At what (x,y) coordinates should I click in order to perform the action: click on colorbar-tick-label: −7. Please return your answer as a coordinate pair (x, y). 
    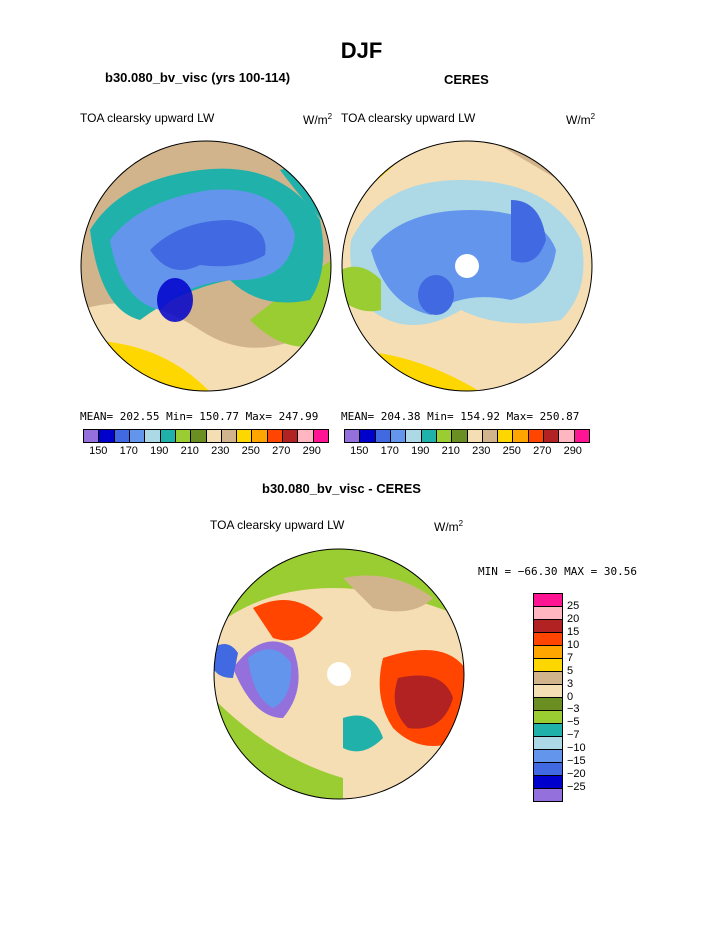
    Looking at the image, I should click on (573, 735).